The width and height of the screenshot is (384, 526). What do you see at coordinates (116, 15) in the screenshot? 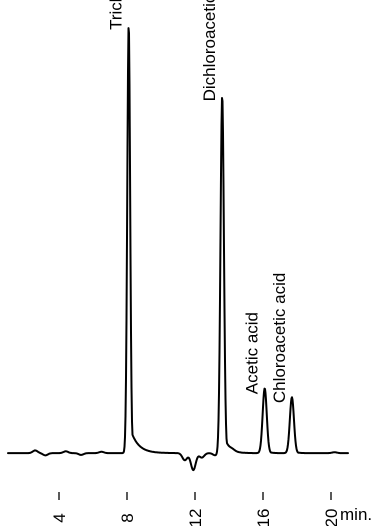
I see `peak-label-1: Trichloroacetic acid` at bounding box center [116, 15].